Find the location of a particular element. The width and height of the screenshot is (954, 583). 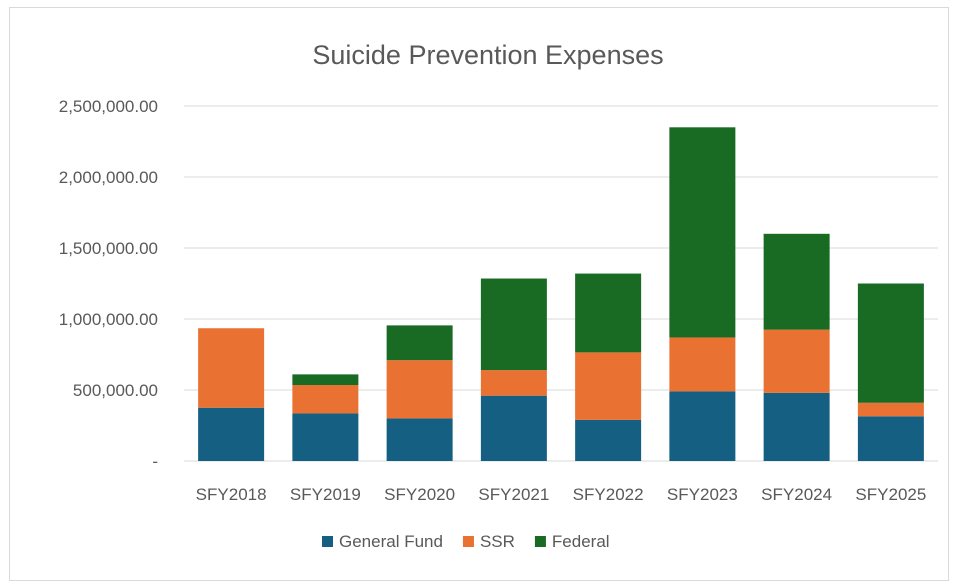

x-tick-label: SFY2025 is located at coordinates (890, 494).